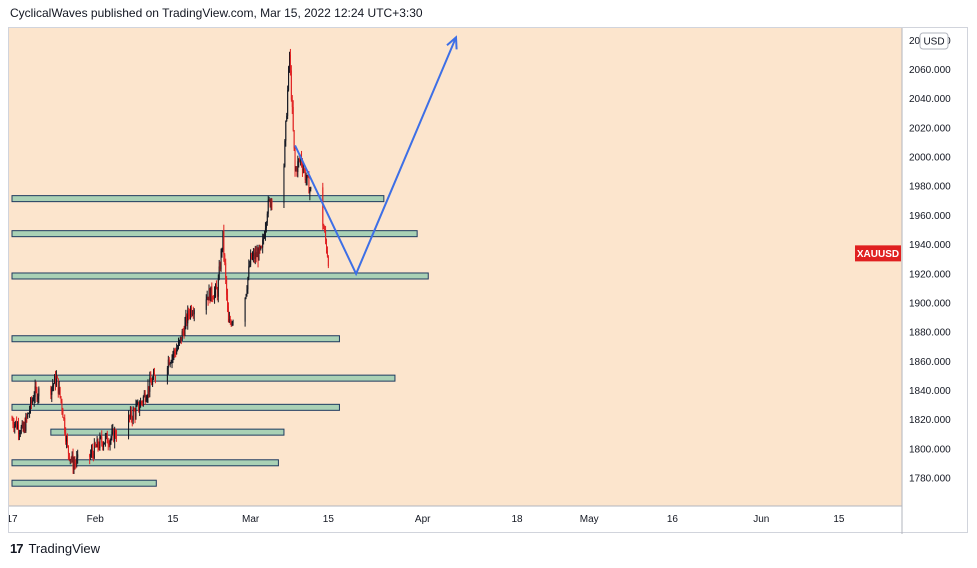  What do you see at coordinates (930, 187) in the screenshot?
I see `y-tick-label: 1980.000` at bounding box center [930, 187].